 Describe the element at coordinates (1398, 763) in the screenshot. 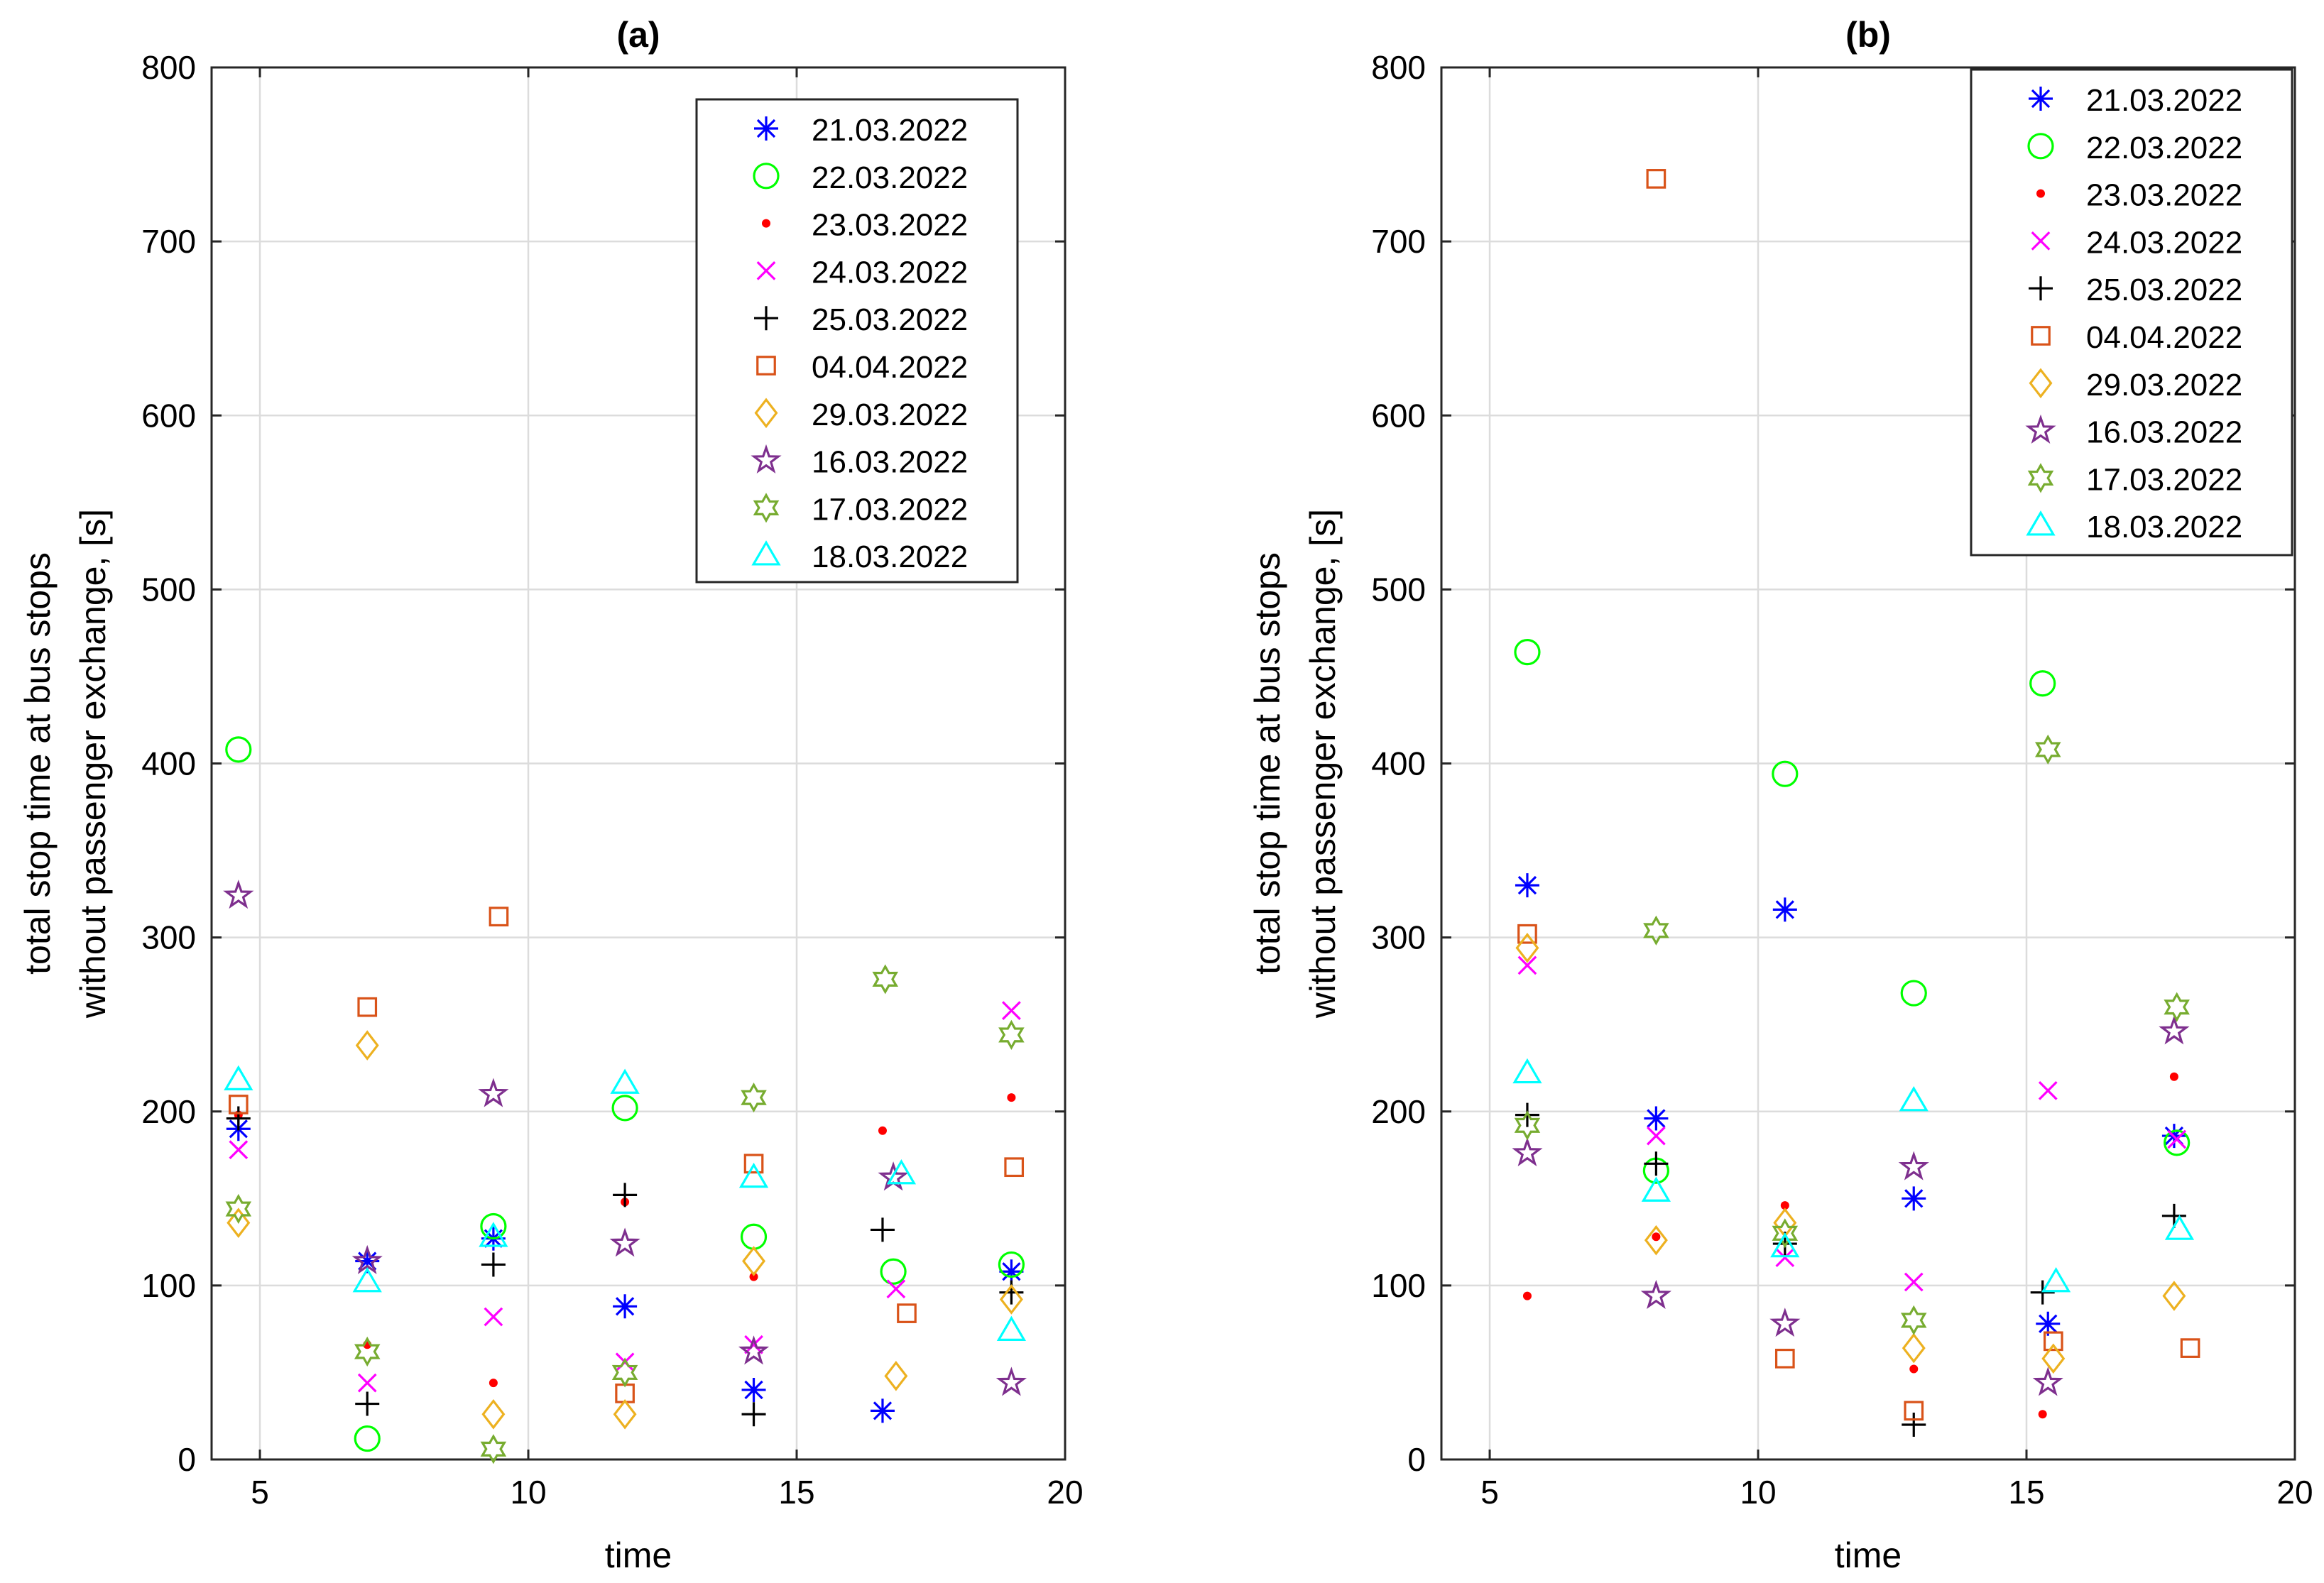

I see `y-tick-label: 400` at that location.